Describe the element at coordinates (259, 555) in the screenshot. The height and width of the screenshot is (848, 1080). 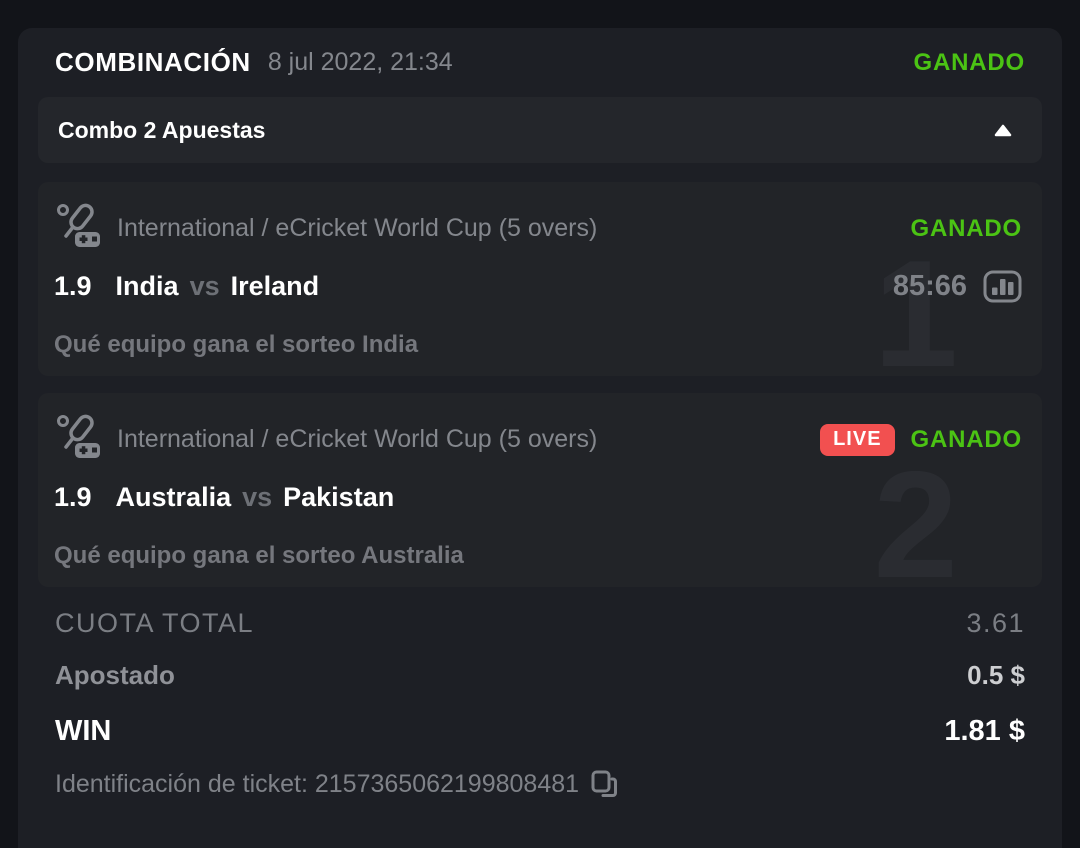
I see `market-description: Qué equipo gana el sorteo Australia` at that location.